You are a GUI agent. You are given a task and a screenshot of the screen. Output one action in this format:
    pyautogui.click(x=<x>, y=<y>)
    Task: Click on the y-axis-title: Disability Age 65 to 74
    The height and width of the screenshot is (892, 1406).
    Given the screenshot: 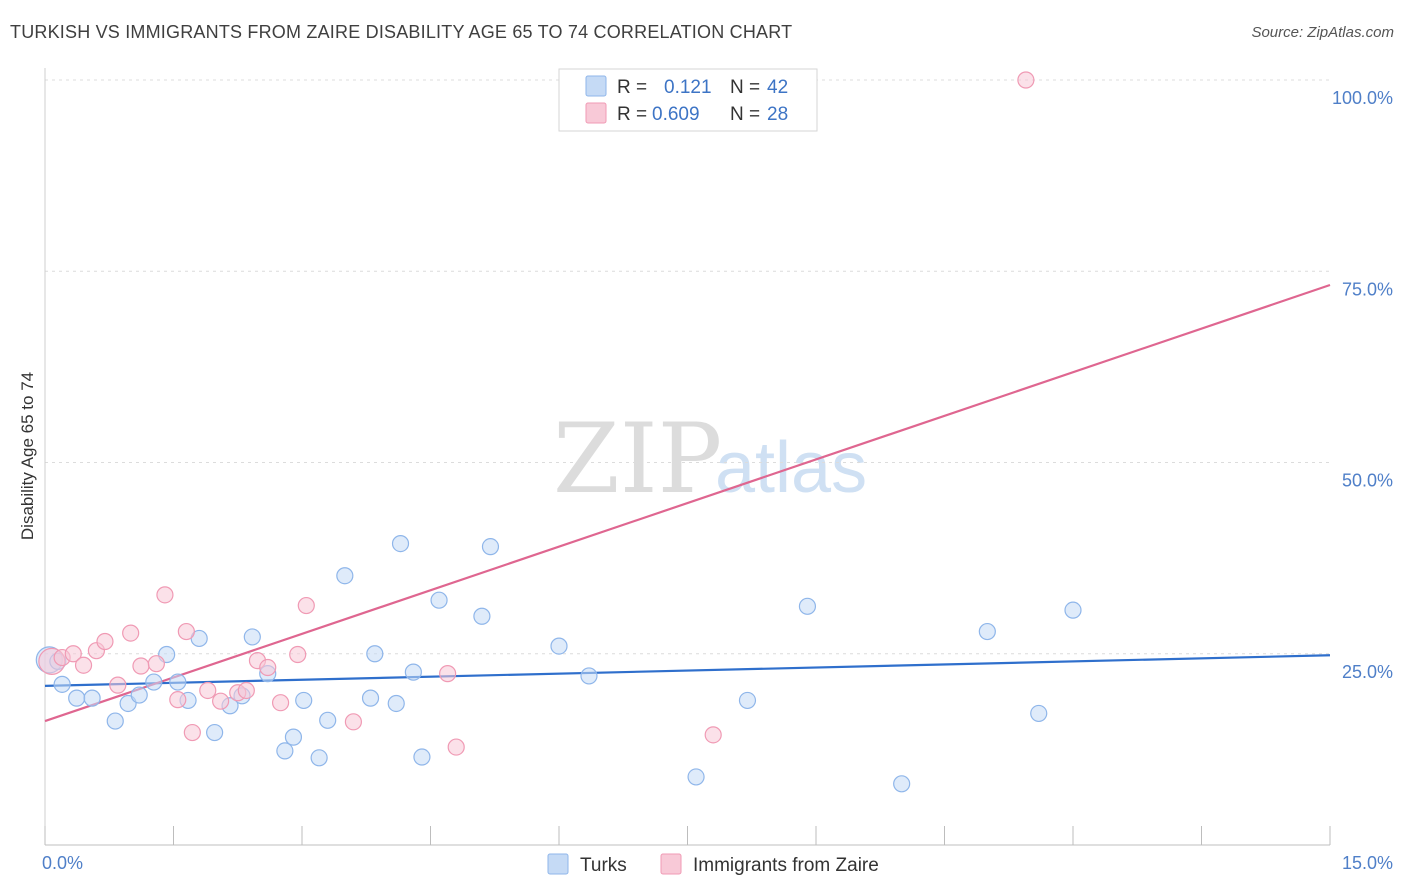 What is the action you would take?
    pyautogui.click(x=27, y=456)
    